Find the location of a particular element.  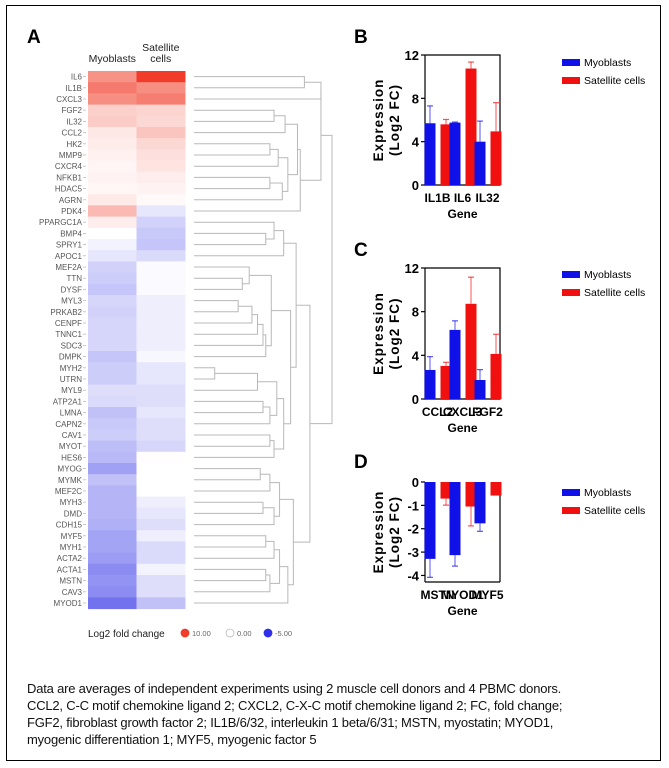

row-label: MYH1 is located at coordinates (71, 547).